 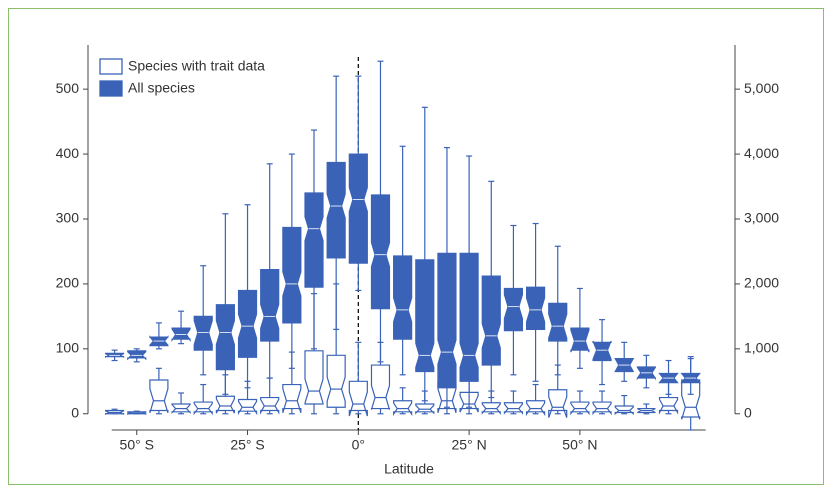 What do you see at coordinates (748, 412) in the screenshot?
I see `y2-tick-label: 0` at bounding box center [748, 412].